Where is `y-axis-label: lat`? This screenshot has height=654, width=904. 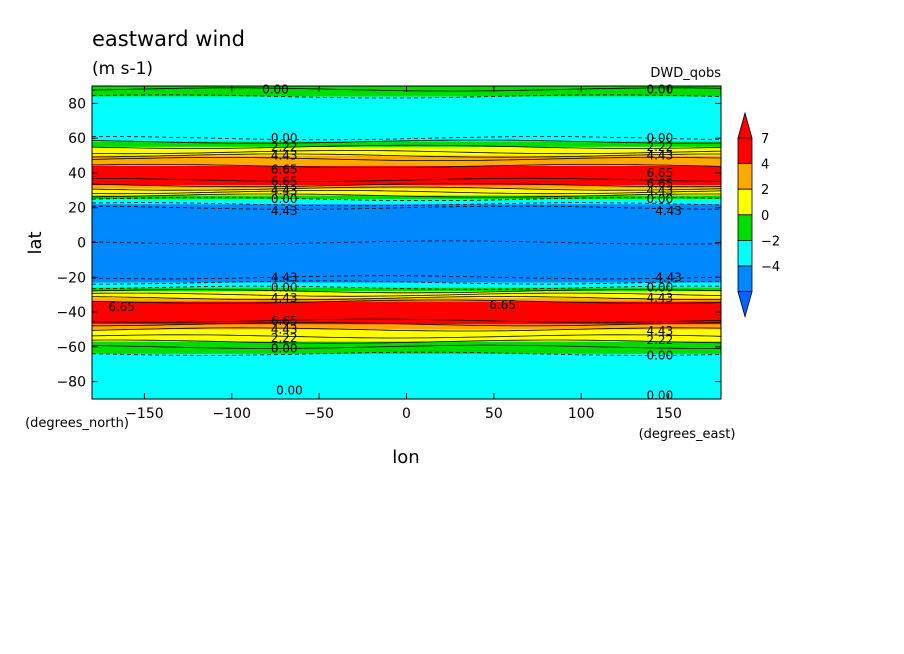
y-axis-label: lat is located at coordinates (35, 242).